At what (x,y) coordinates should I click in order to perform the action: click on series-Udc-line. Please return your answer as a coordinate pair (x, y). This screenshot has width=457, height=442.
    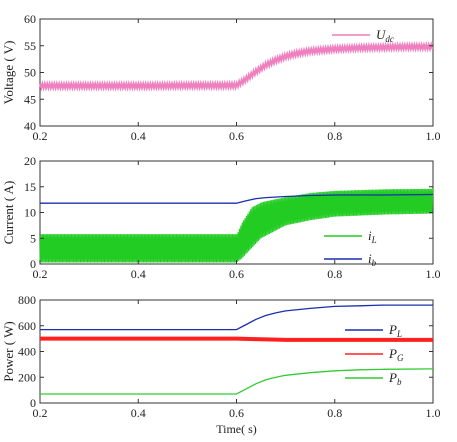
    Looking at the image, I should click on (236, 66).